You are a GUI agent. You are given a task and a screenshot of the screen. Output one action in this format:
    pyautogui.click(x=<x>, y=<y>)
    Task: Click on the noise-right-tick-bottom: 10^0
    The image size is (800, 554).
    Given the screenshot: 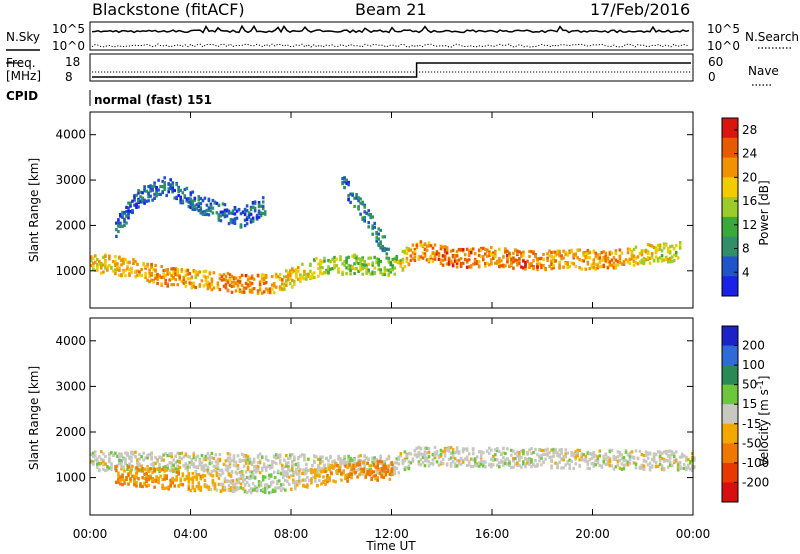 What is the action you would take?
    pyautogui.click(x=723, y=46)
    